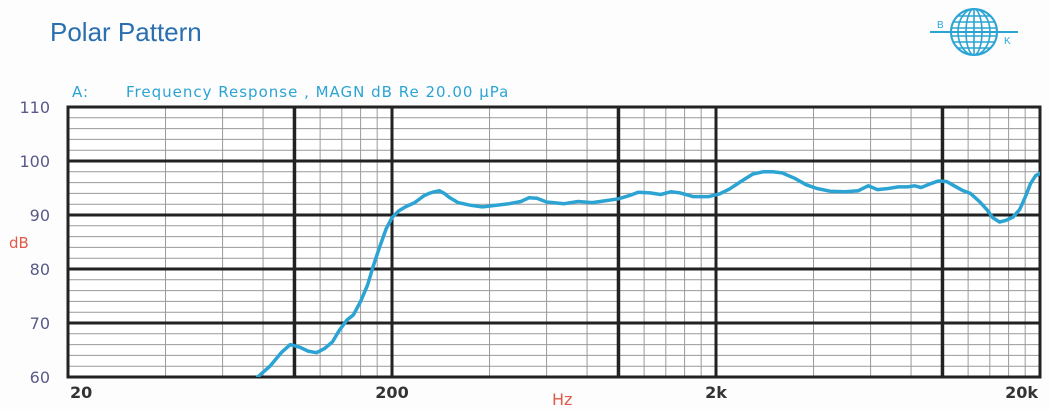 The width and height of the screenshot is (1049, 409). What do you see at coordinates (34, 242) in the screenshot?
I see `y-tick-labels: 60 70 80 90 100 110` at bounding box center [34, 242].